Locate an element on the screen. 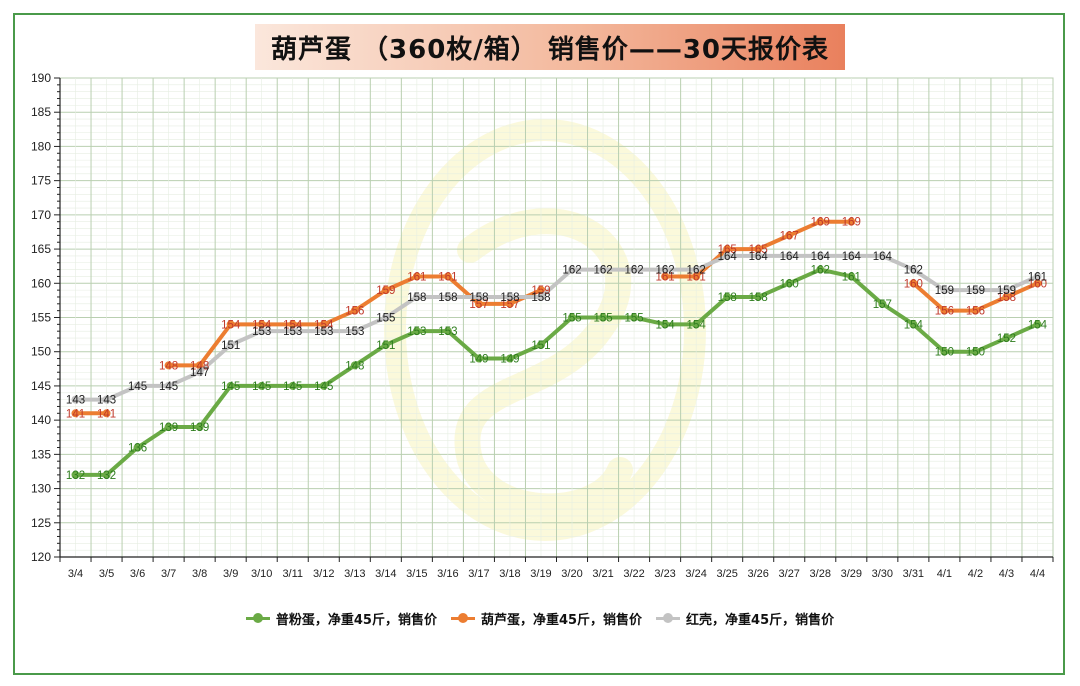 The width and height of the screenshot is (1080, 686). data-label: 169 is located at coordinates (820, 223).